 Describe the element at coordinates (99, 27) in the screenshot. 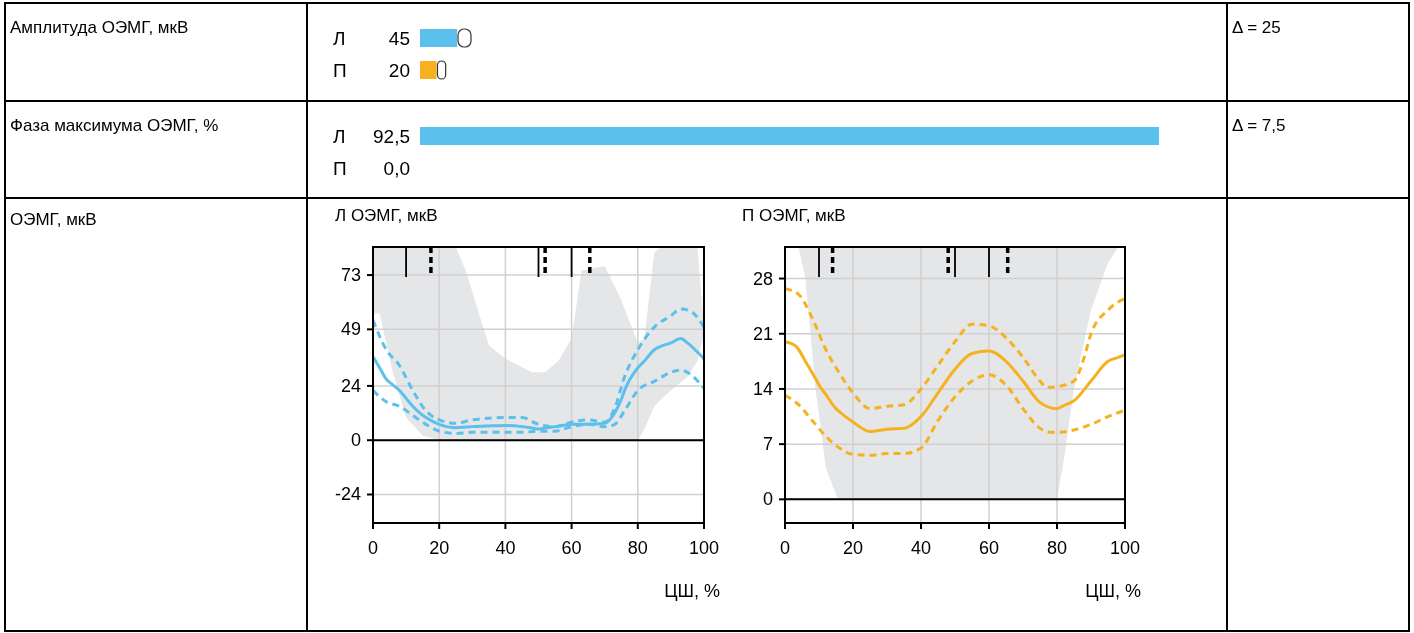

I see `y-axis-title: Амплитуда ОЭМГ, мкВ` at that location.